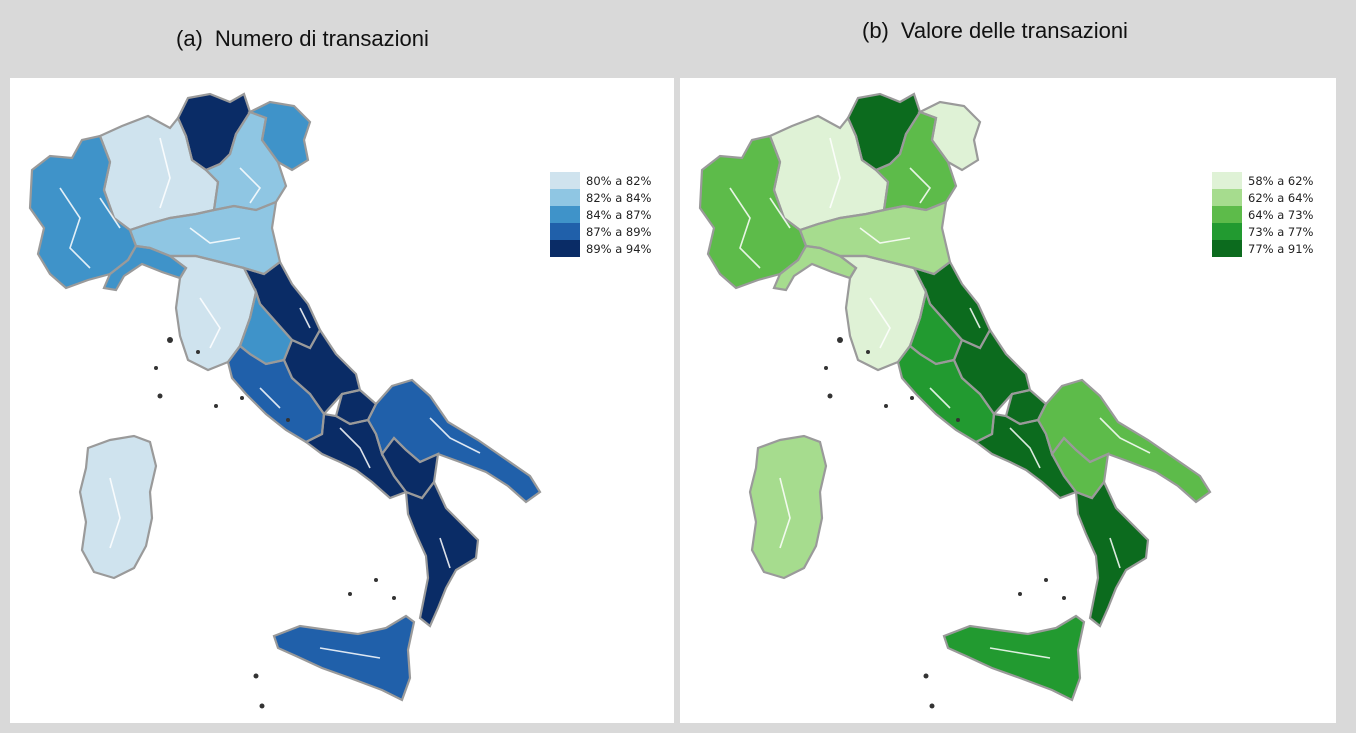 This screenshot has width=1356, height=733. What do you see at coordinates (619, 180) in the screenshot?
I see `legend-label: 80% a 82%` at bounding box center [619, 180].